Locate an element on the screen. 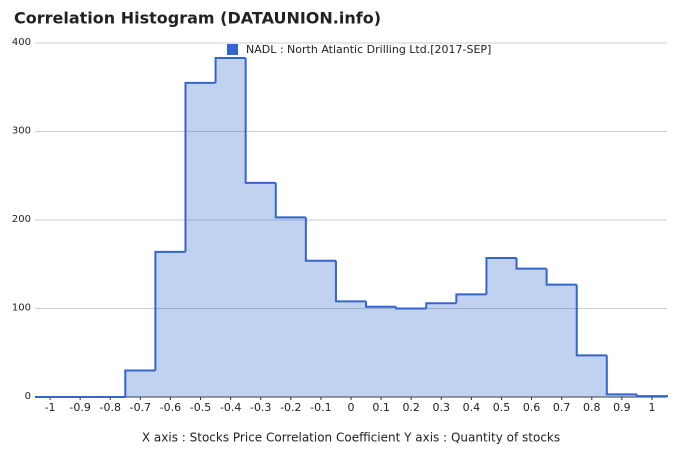 The image size is (680, 462). legend-swatch is located at coordinates (232, 49).